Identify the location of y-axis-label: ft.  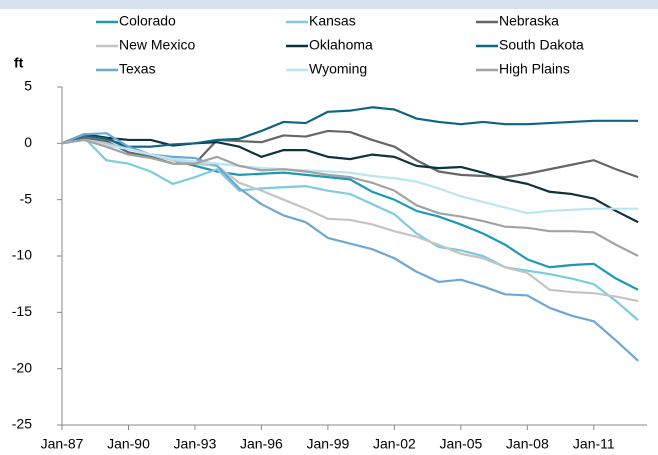
(19, 63).